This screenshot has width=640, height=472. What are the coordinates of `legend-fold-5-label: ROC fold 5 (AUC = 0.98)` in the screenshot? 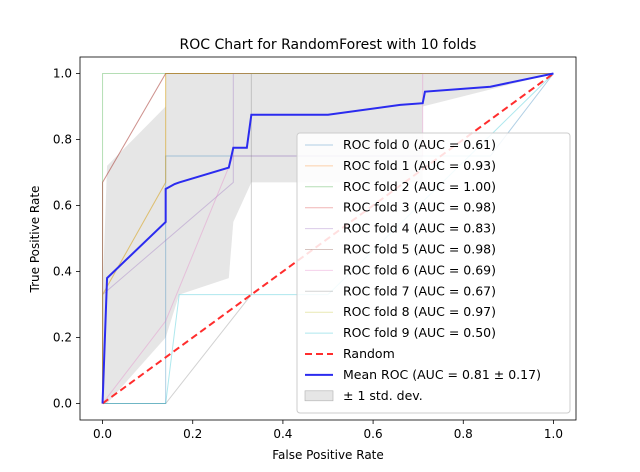 It's located at (419, 249).